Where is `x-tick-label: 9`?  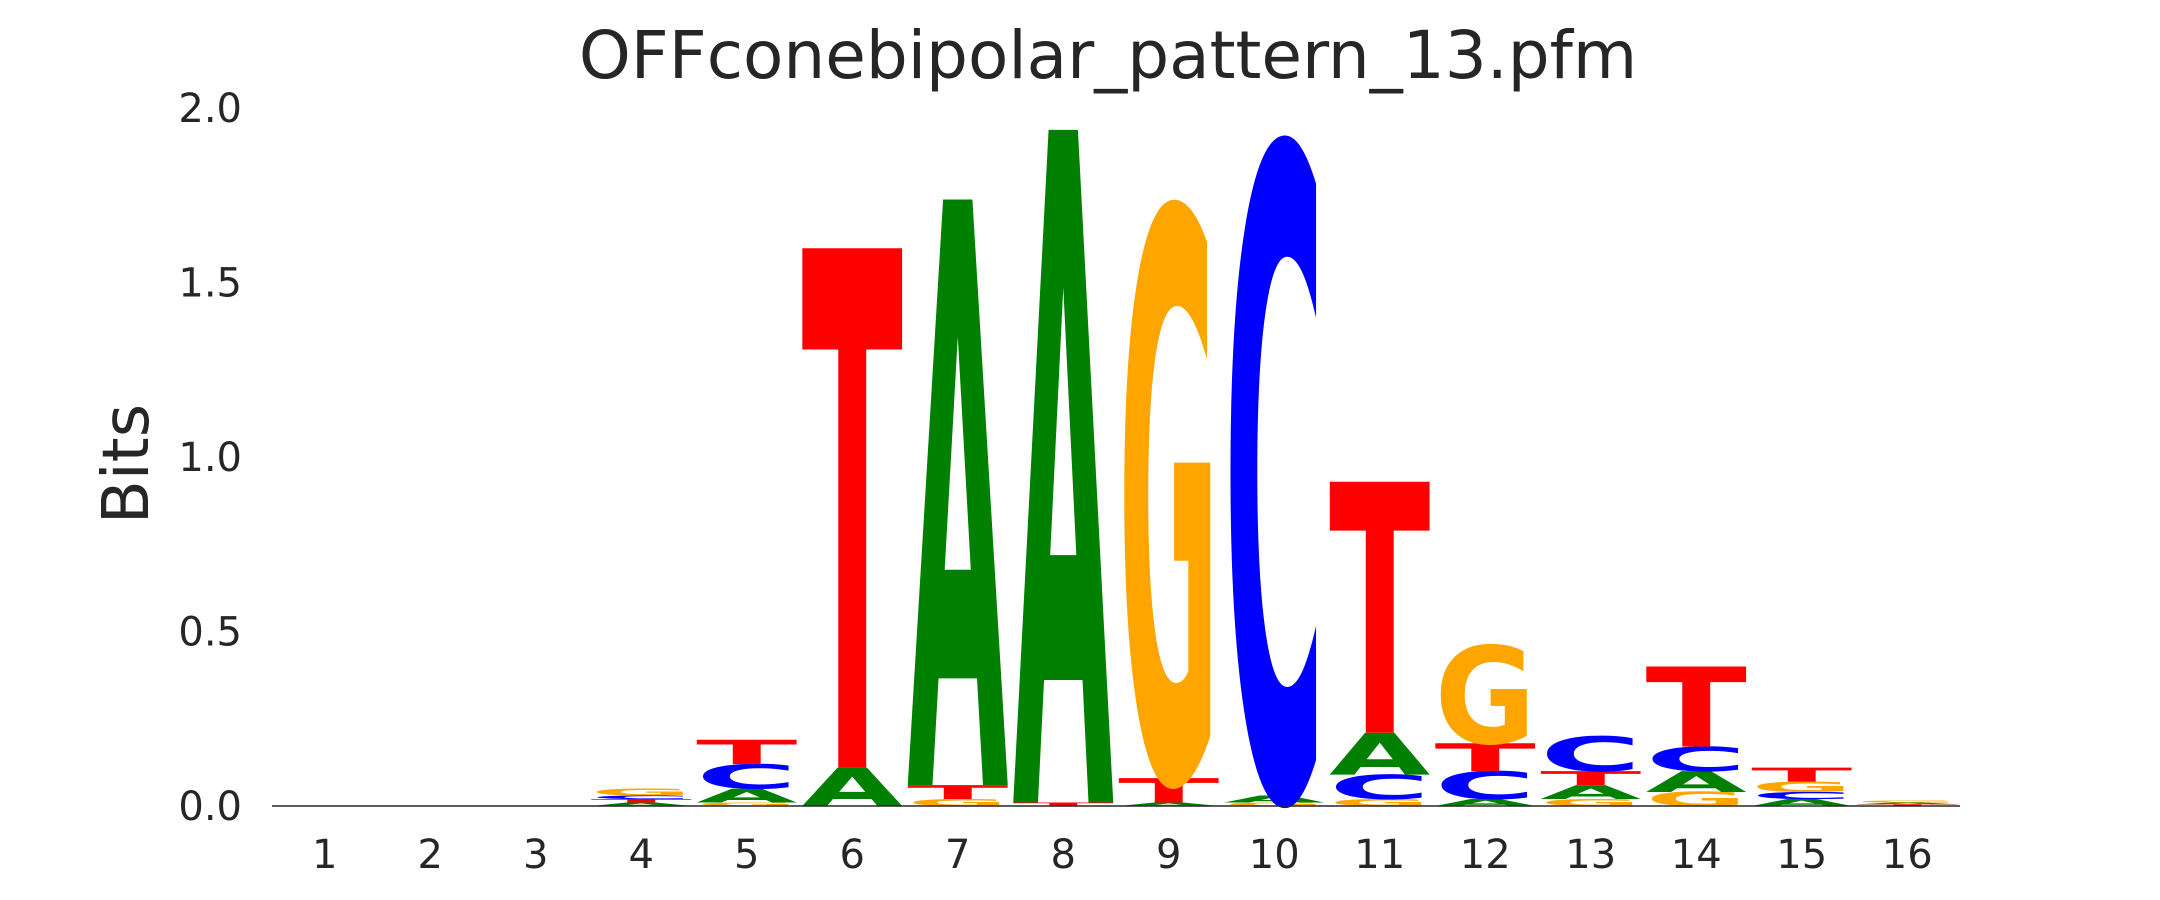 x-tick-label: 9 is located at coordinates (1168, 855).